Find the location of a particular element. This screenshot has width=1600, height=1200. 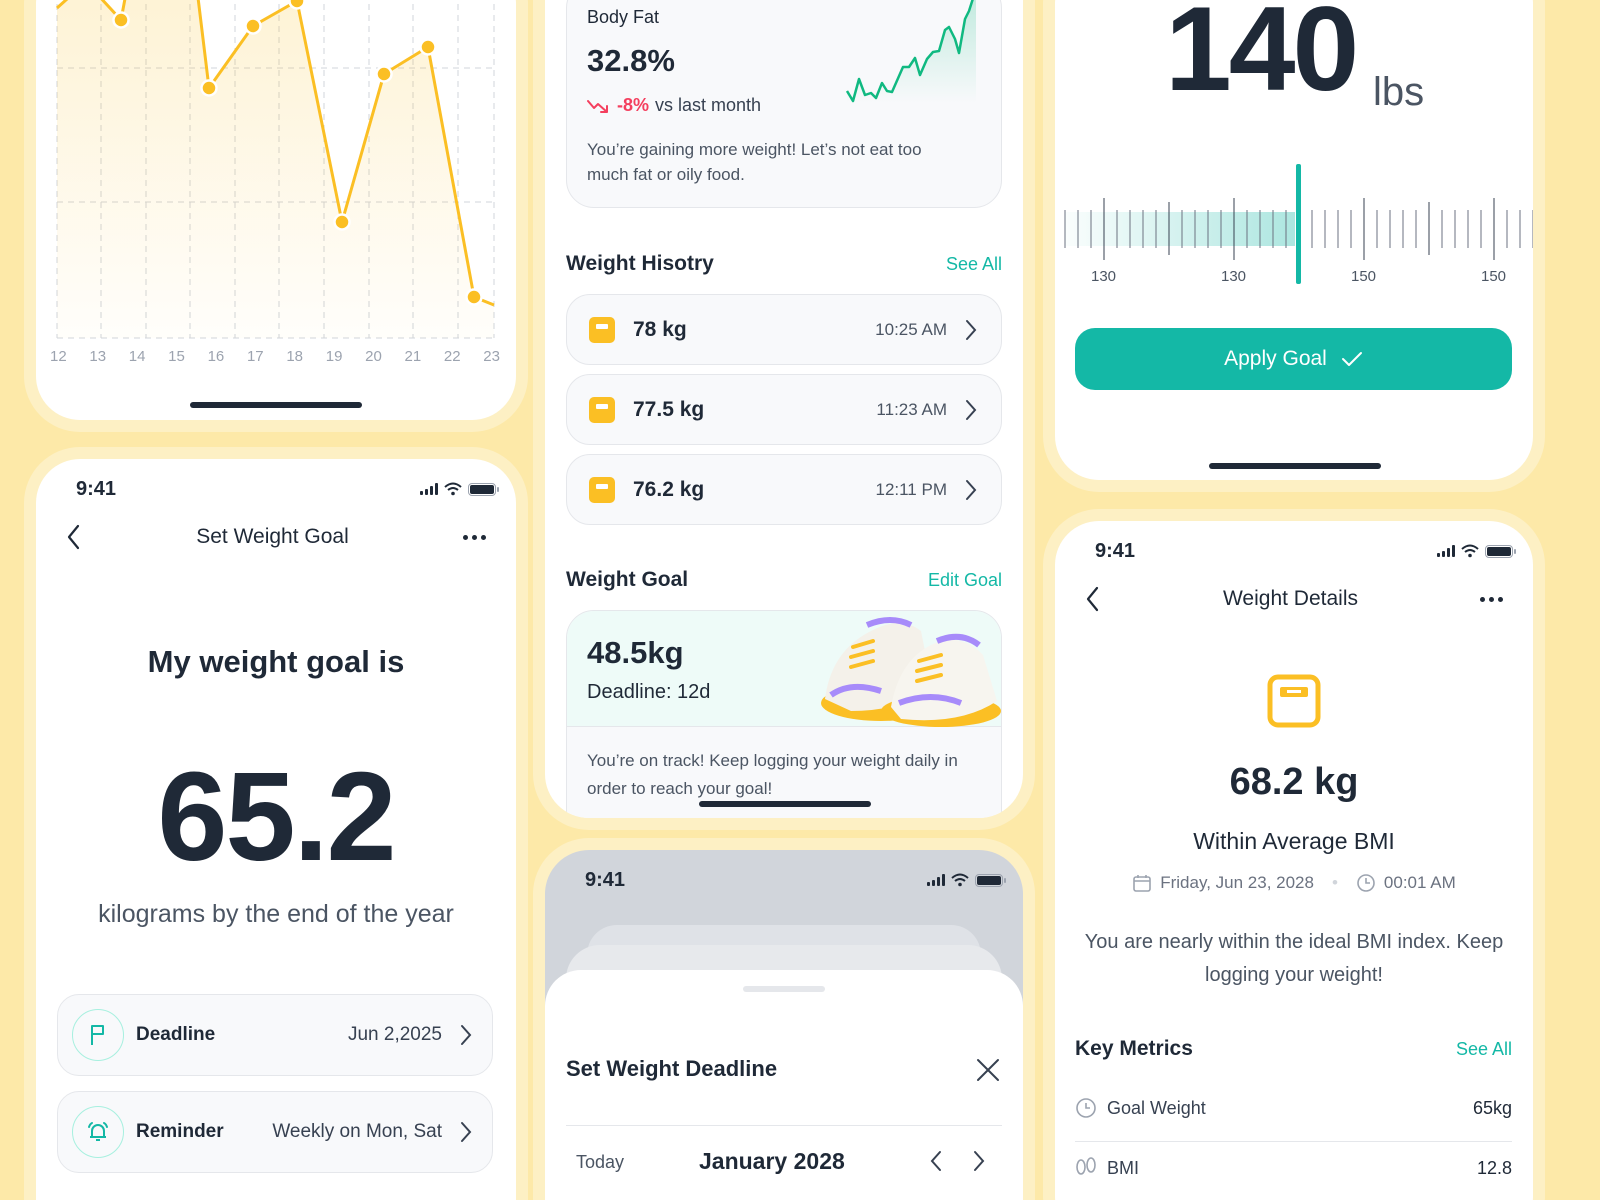

ruler-tick-label: 150 is located at coordinates (1494, 276).